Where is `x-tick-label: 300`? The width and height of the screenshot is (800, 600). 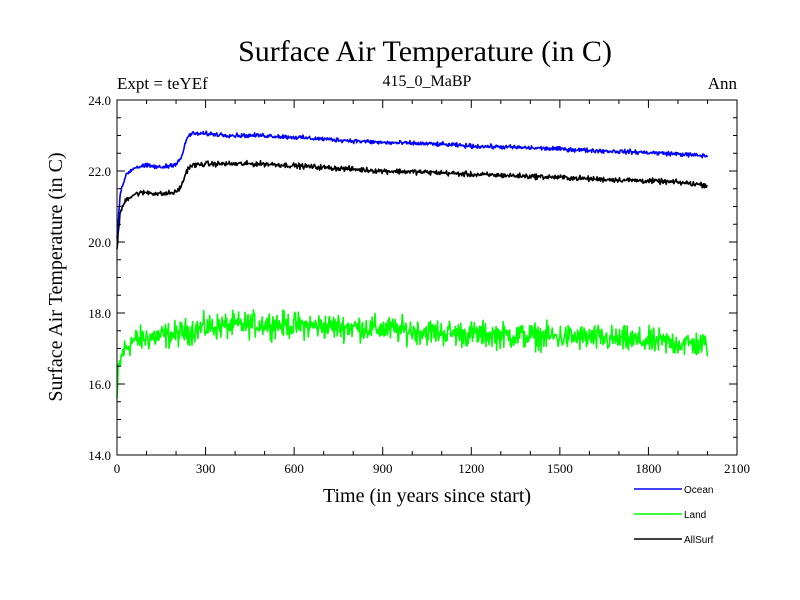 x-tick-label: 300 is located at coordinates (206, 468).